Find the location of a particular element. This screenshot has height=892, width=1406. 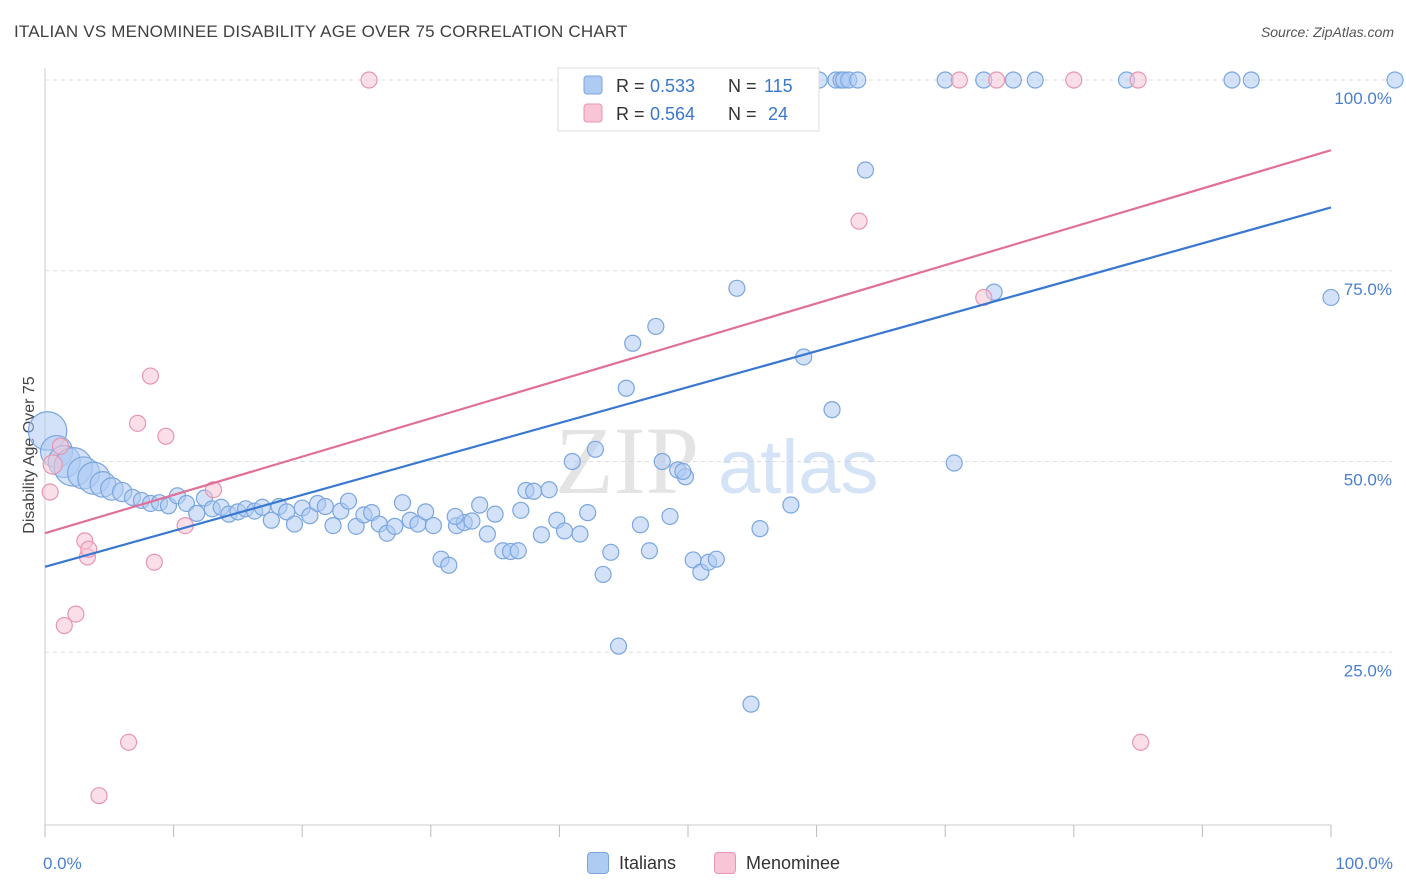

legend-n-value-menominee: 24 is located at coordinates (778, 114).